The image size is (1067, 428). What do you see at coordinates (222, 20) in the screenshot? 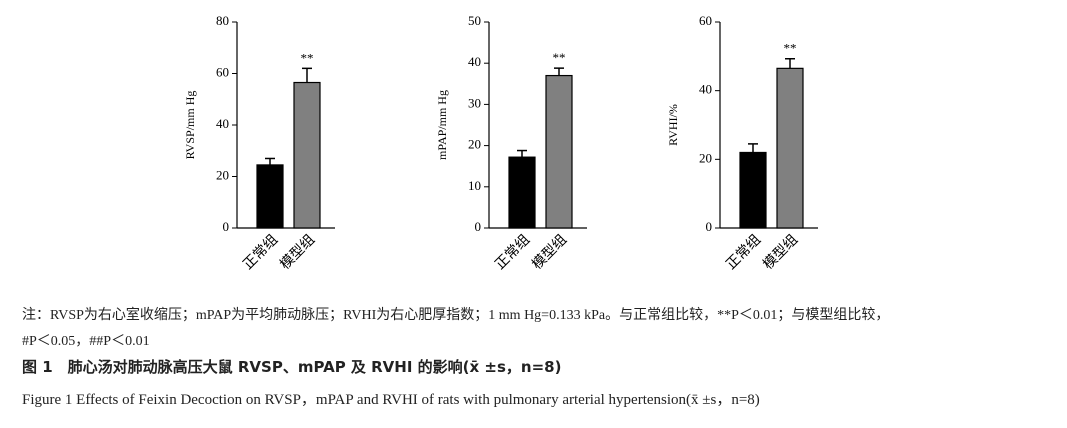
I see `y-tick-label: 80` at bounding box center [222, 20].